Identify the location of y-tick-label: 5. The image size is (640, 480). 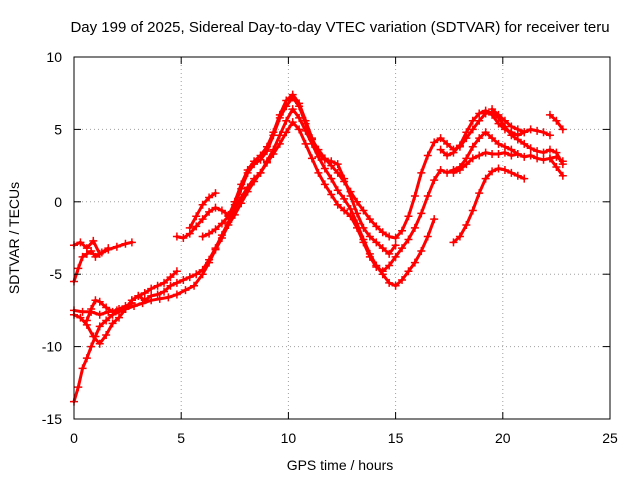
(58, 129).